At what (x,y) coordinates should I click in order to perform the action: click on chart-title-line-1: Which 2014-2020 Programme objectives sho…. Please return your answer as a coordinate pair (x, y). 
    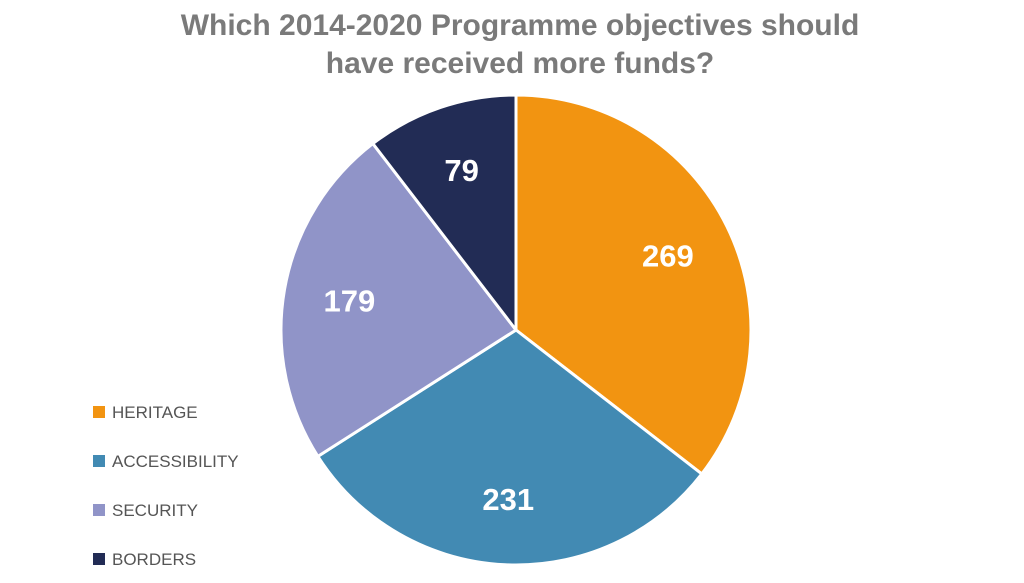
    Looking at the image, I should click on (520, 25).